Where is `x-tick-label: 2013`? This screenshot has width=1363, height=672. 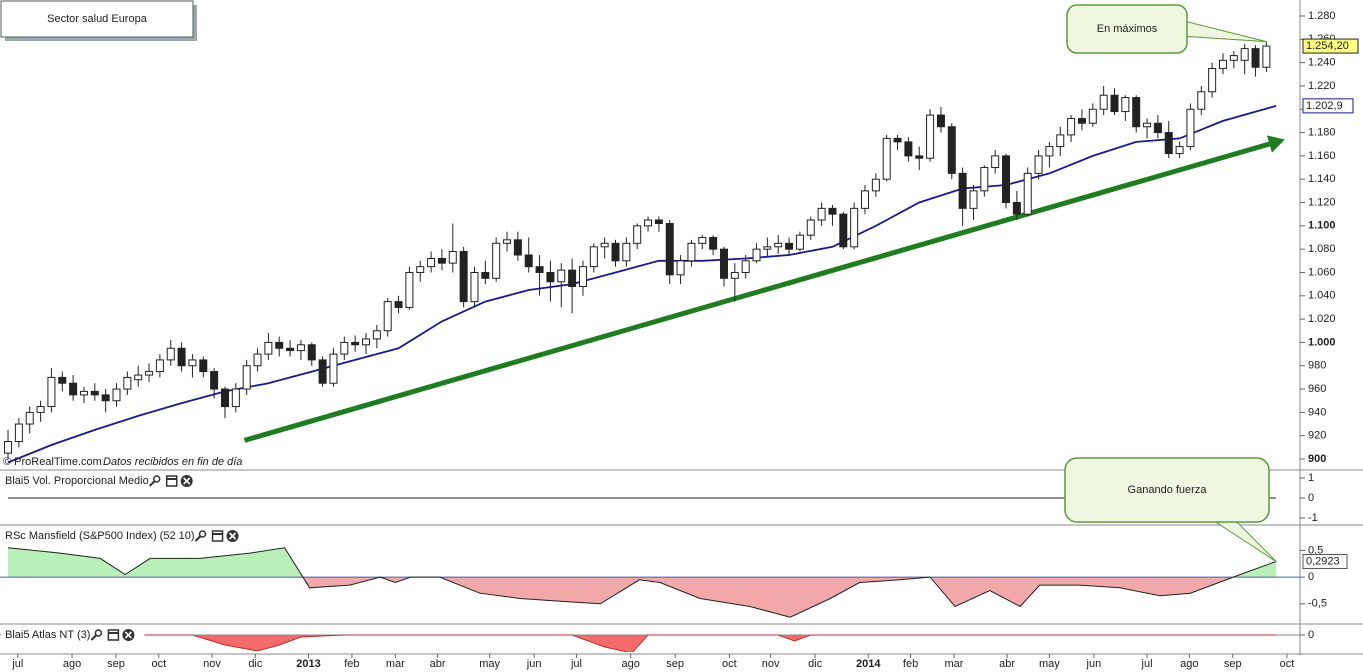
x-tick-label: 2013 is located at coordinates (308, 664).